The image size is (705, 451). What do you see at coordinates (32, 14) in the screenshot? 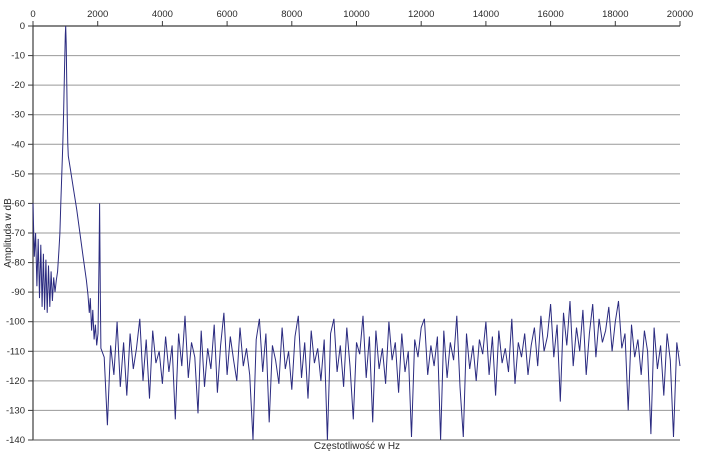
I see `x-tick-label: 0` at bounding box center [32, 14].